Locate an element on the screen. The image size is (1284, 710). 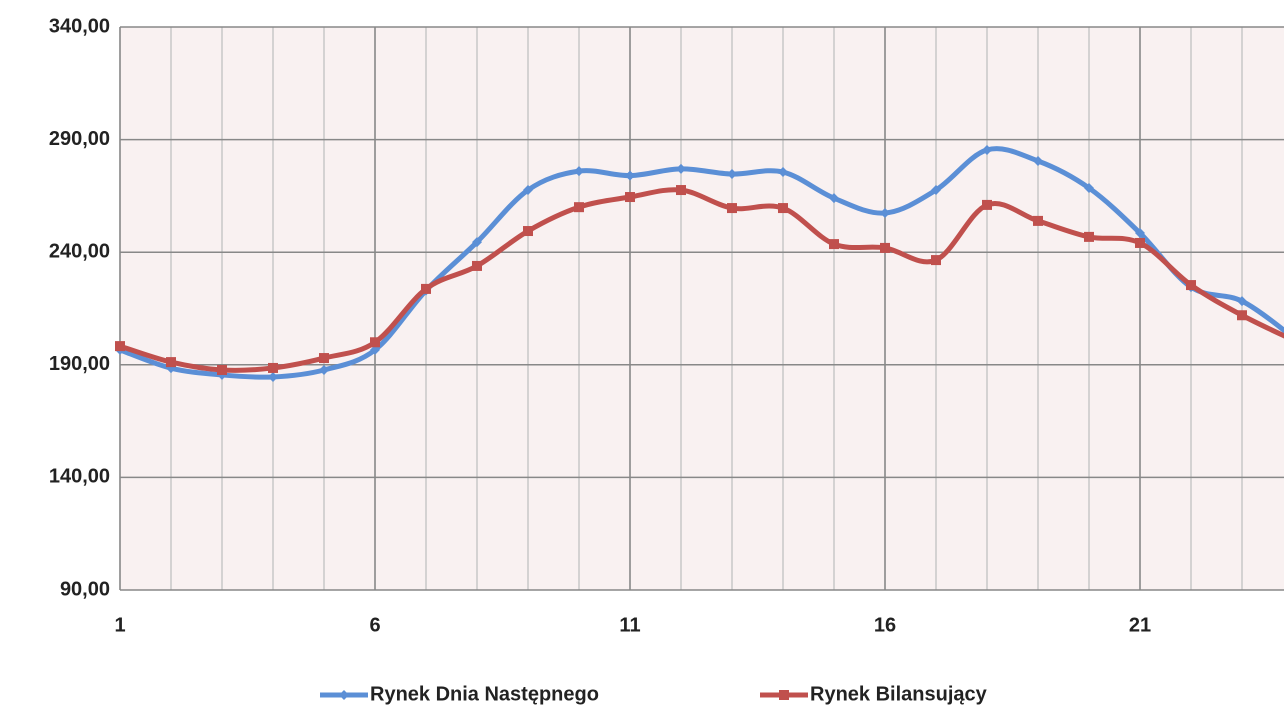
y-tick-label: 340,00 is located at coordinates (79, 26).